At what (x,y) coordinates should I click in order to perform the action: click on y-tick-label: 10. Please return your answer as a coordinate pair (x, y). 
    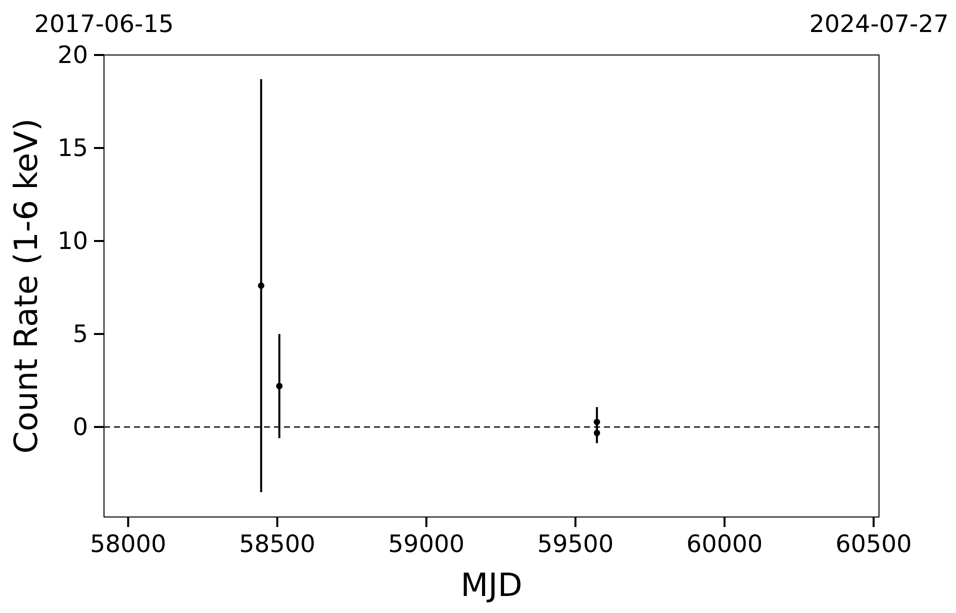
    Looking at the image, I should click on (72, 240).